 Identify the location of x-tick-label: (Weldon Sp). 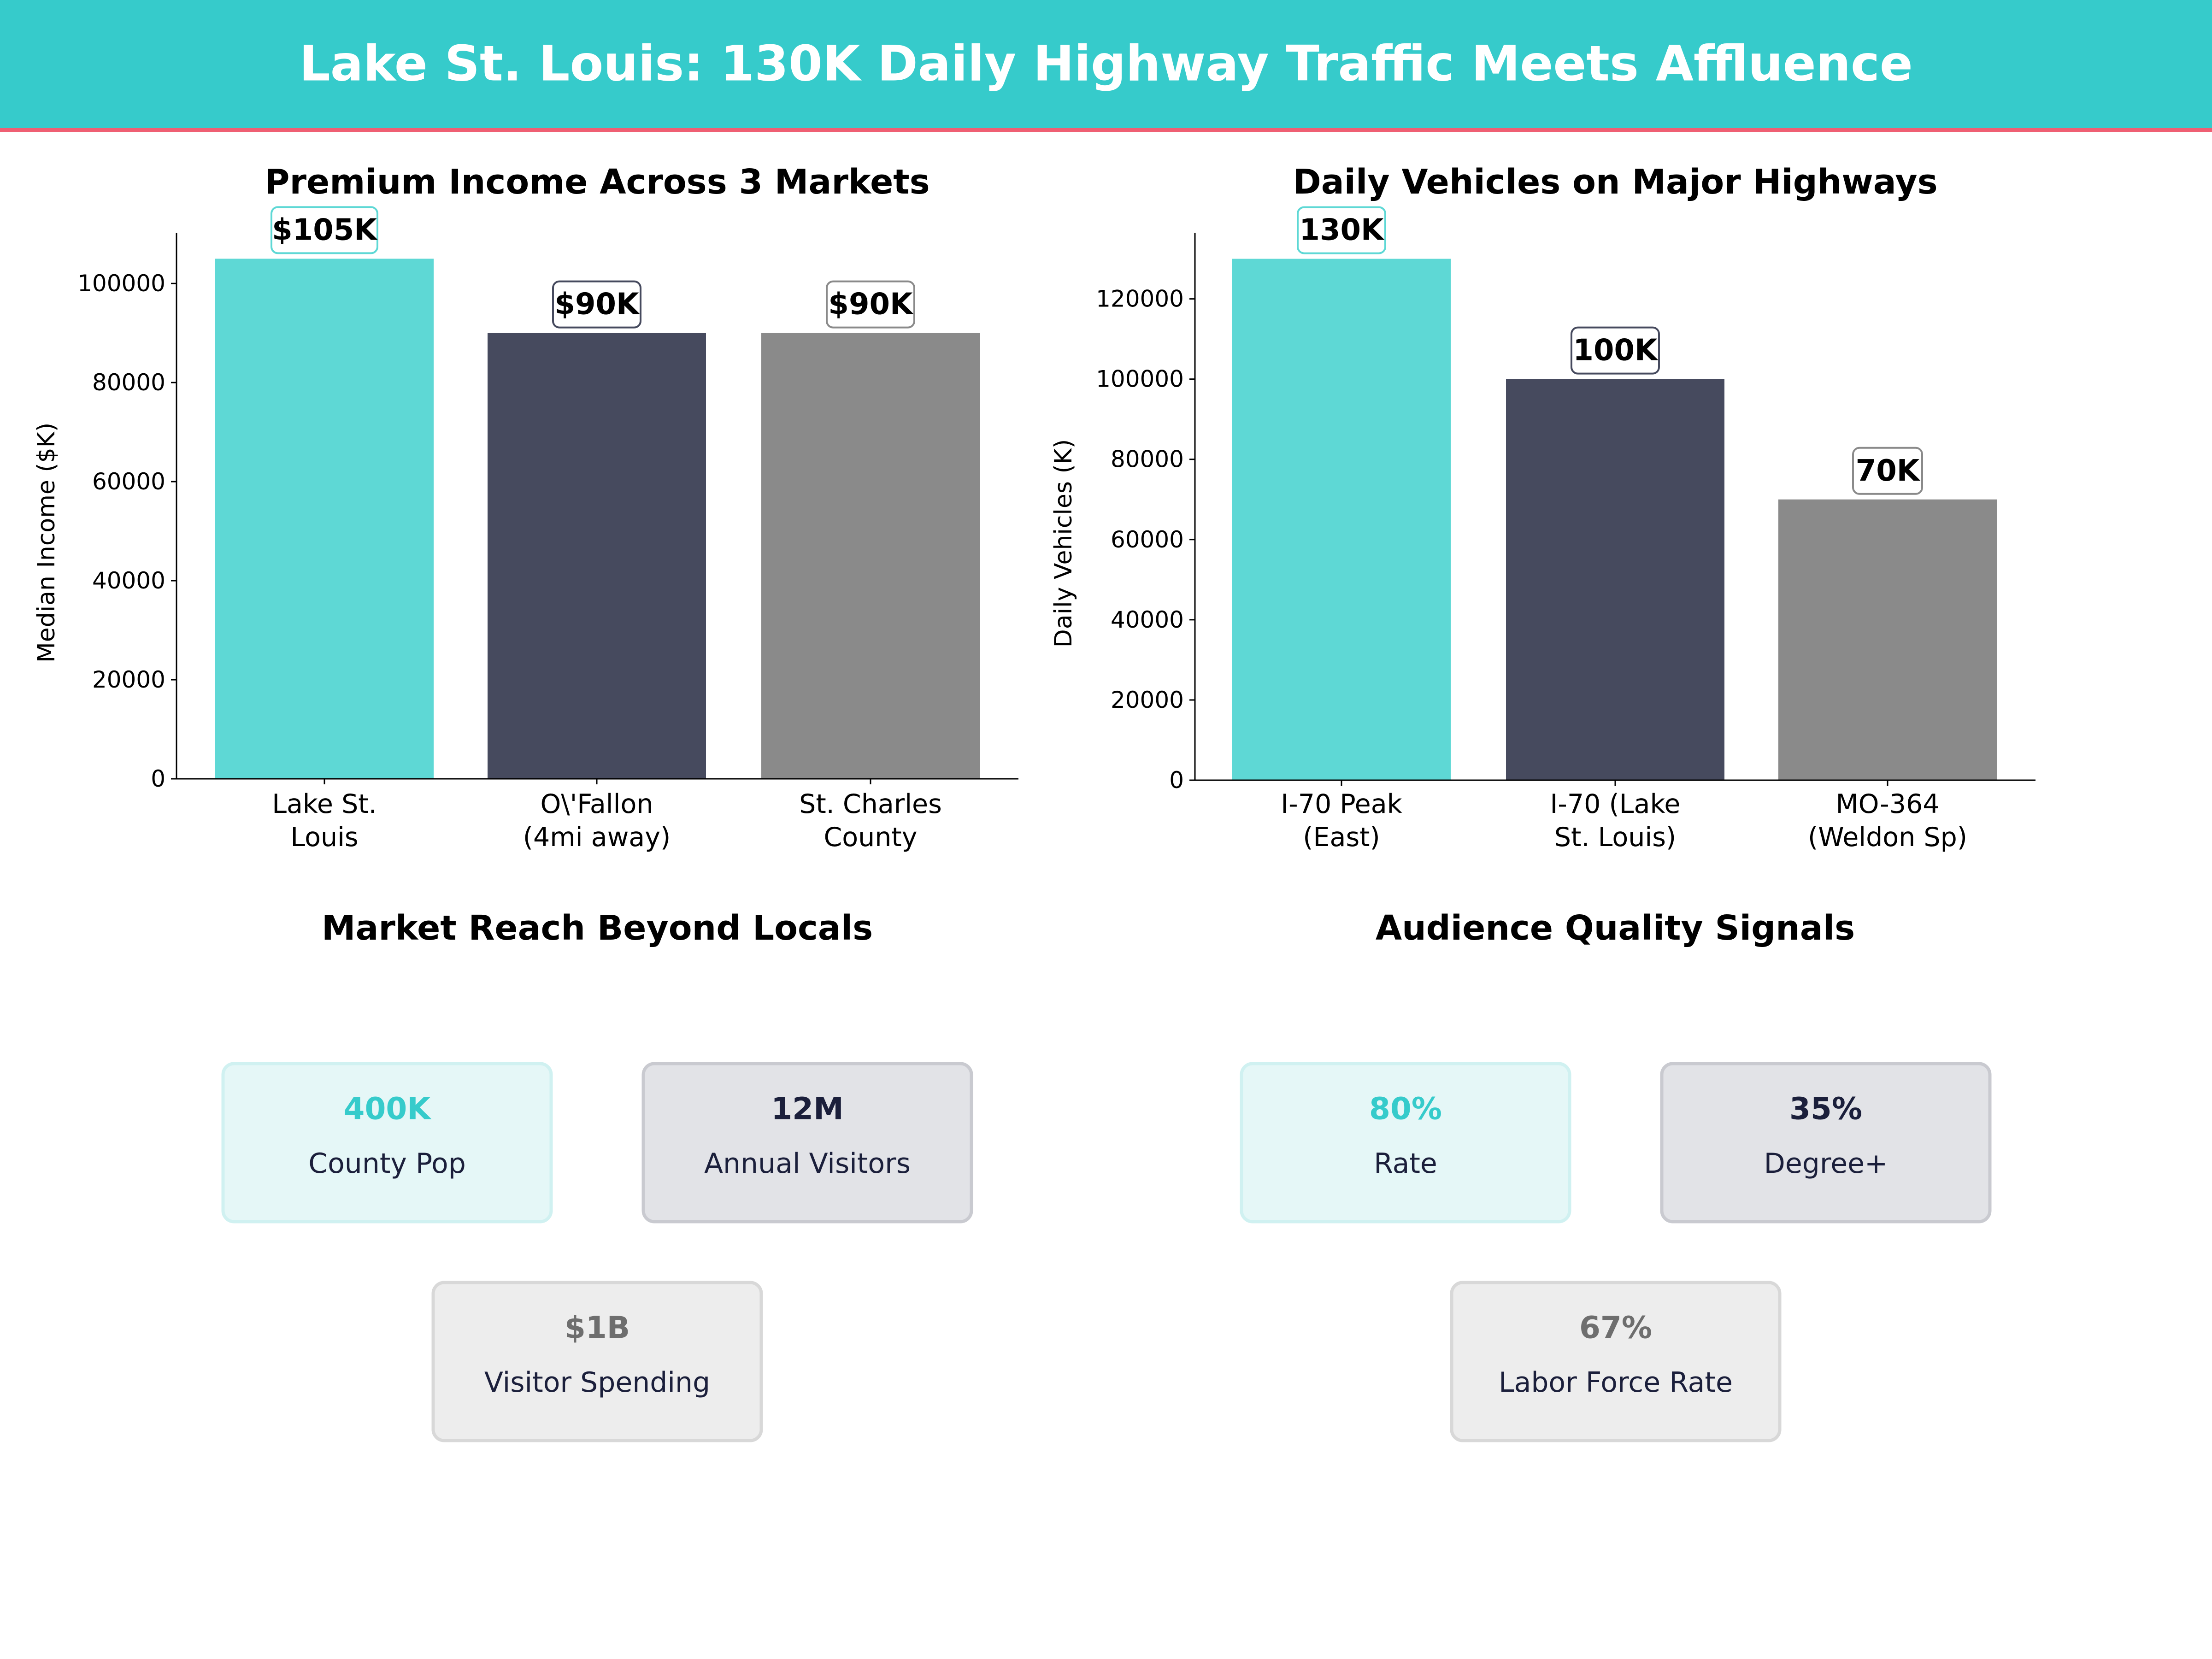
(1887, 837).